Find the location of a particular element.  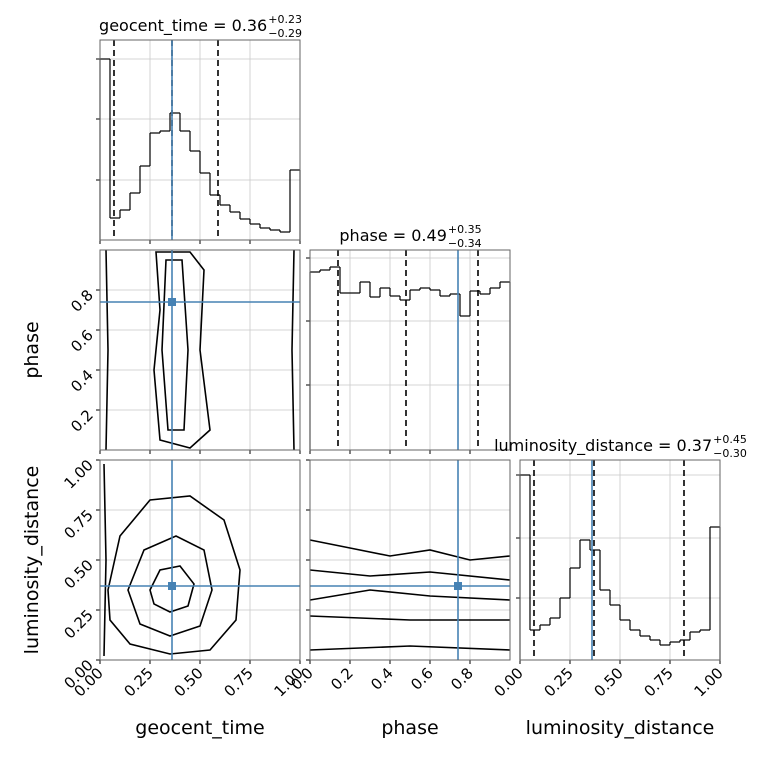

x-tick-label: 0.6 is located at coordinates (422, 679).